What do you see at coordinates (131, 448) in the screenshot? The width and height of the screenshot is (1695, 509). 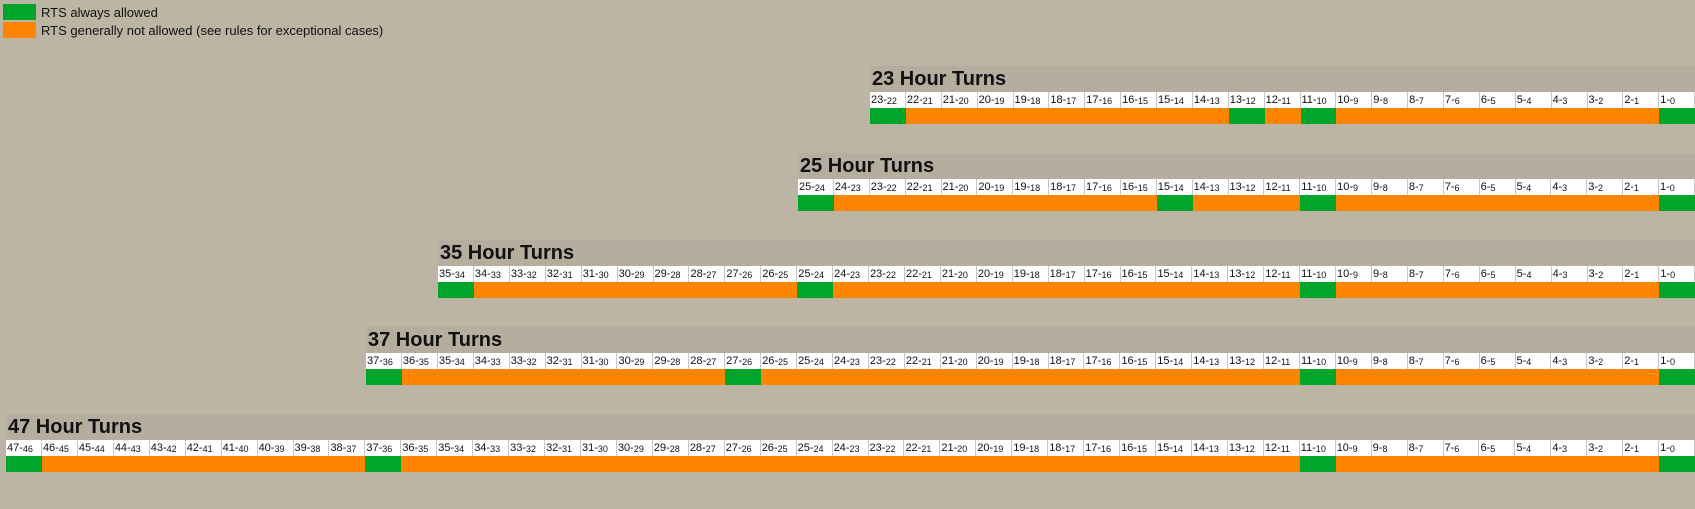 I see `hour-range-label: 44-43` at bounding box center [131, 448].